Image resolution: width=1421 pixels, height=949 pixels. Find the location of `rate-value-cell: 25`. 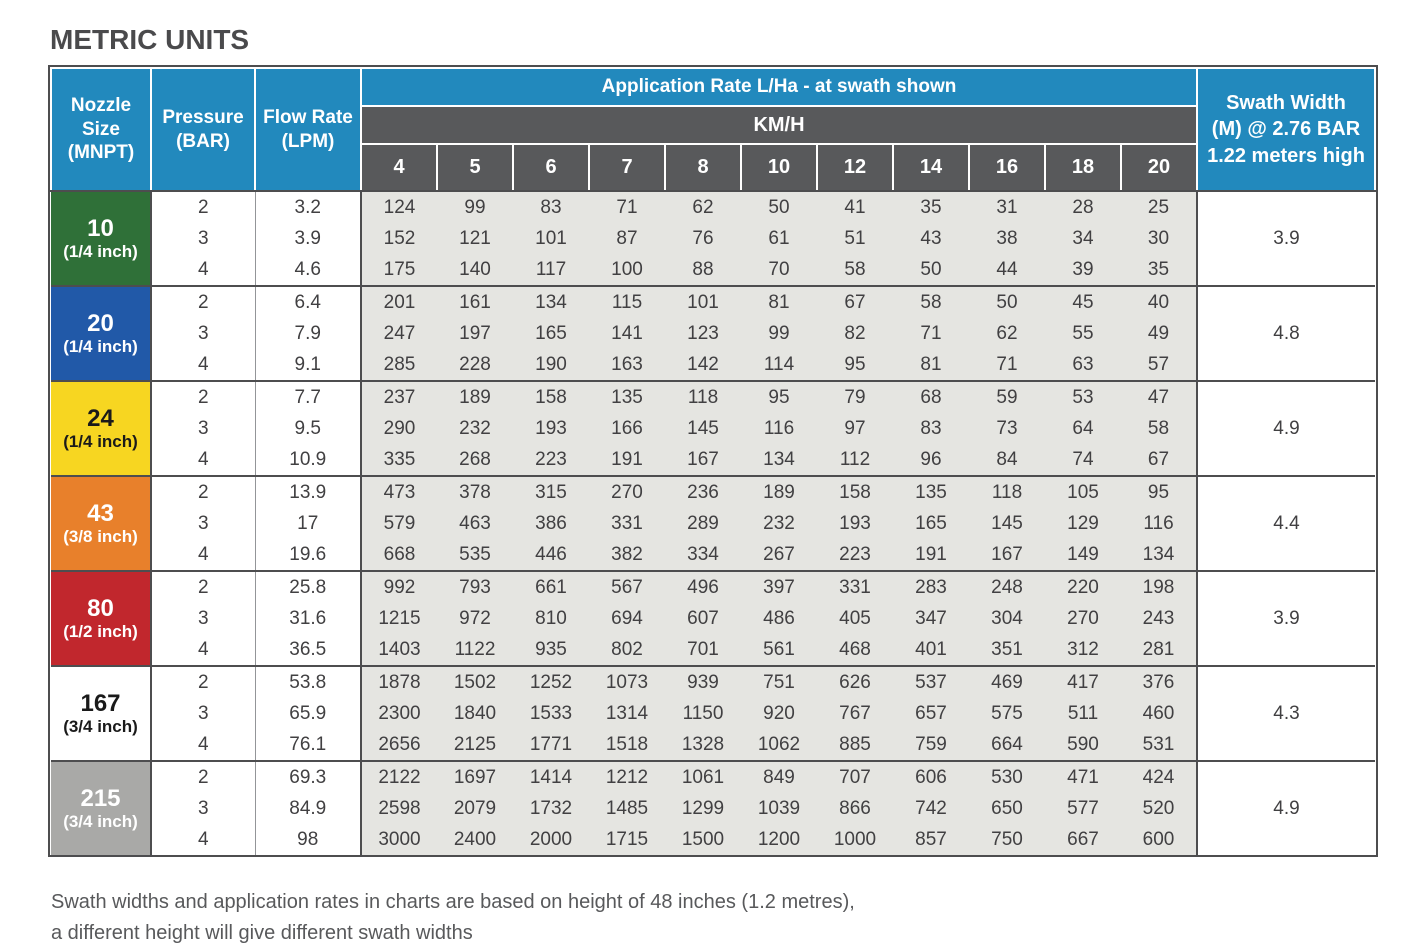

rate-value-cell: 25 is located at coordinates (1159, 206).